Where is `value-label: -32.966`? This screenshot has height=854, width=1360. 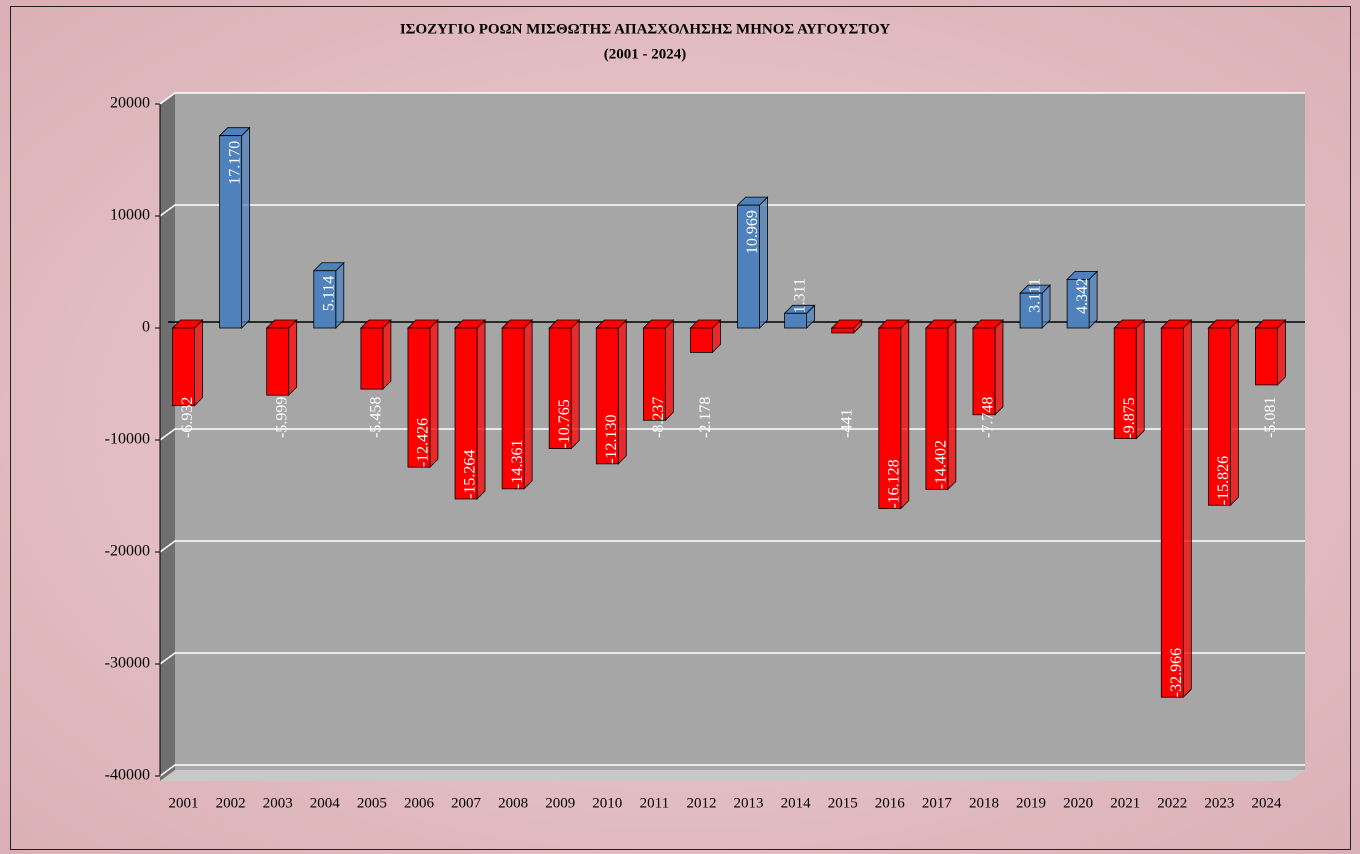
value-label: -32.966 is located at coordinates (1176, 672).